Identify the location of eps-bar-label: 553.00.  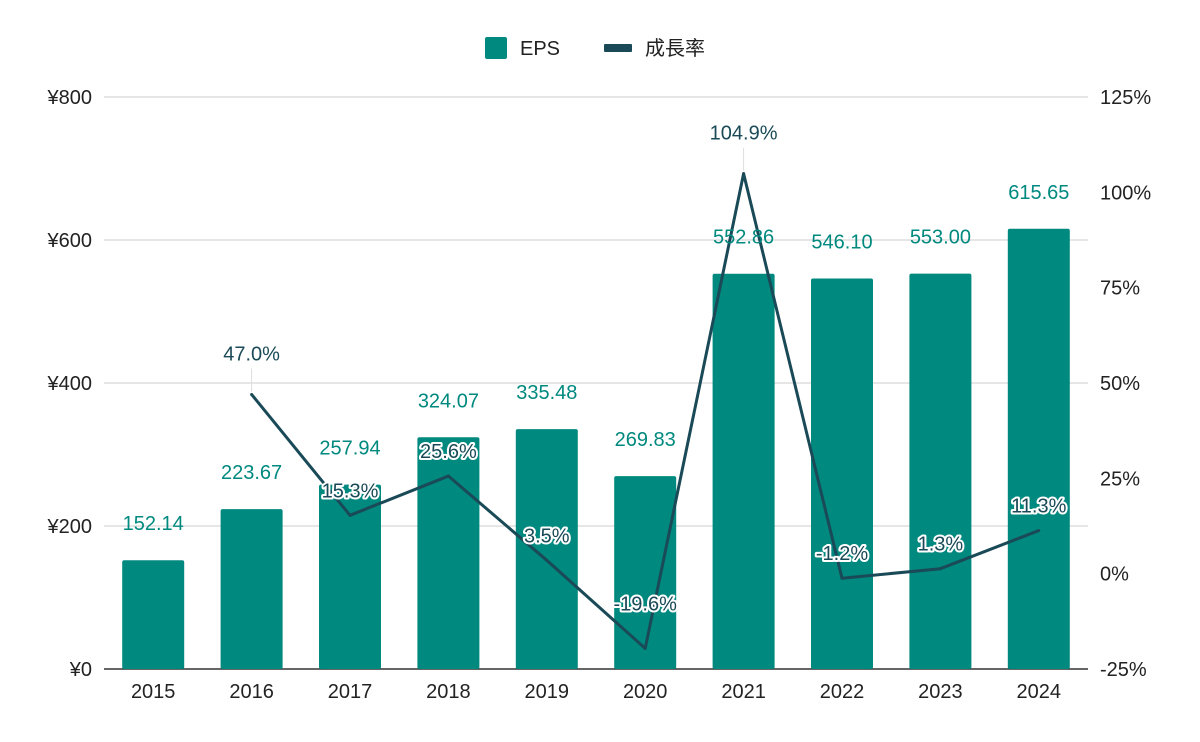
(940, 238).